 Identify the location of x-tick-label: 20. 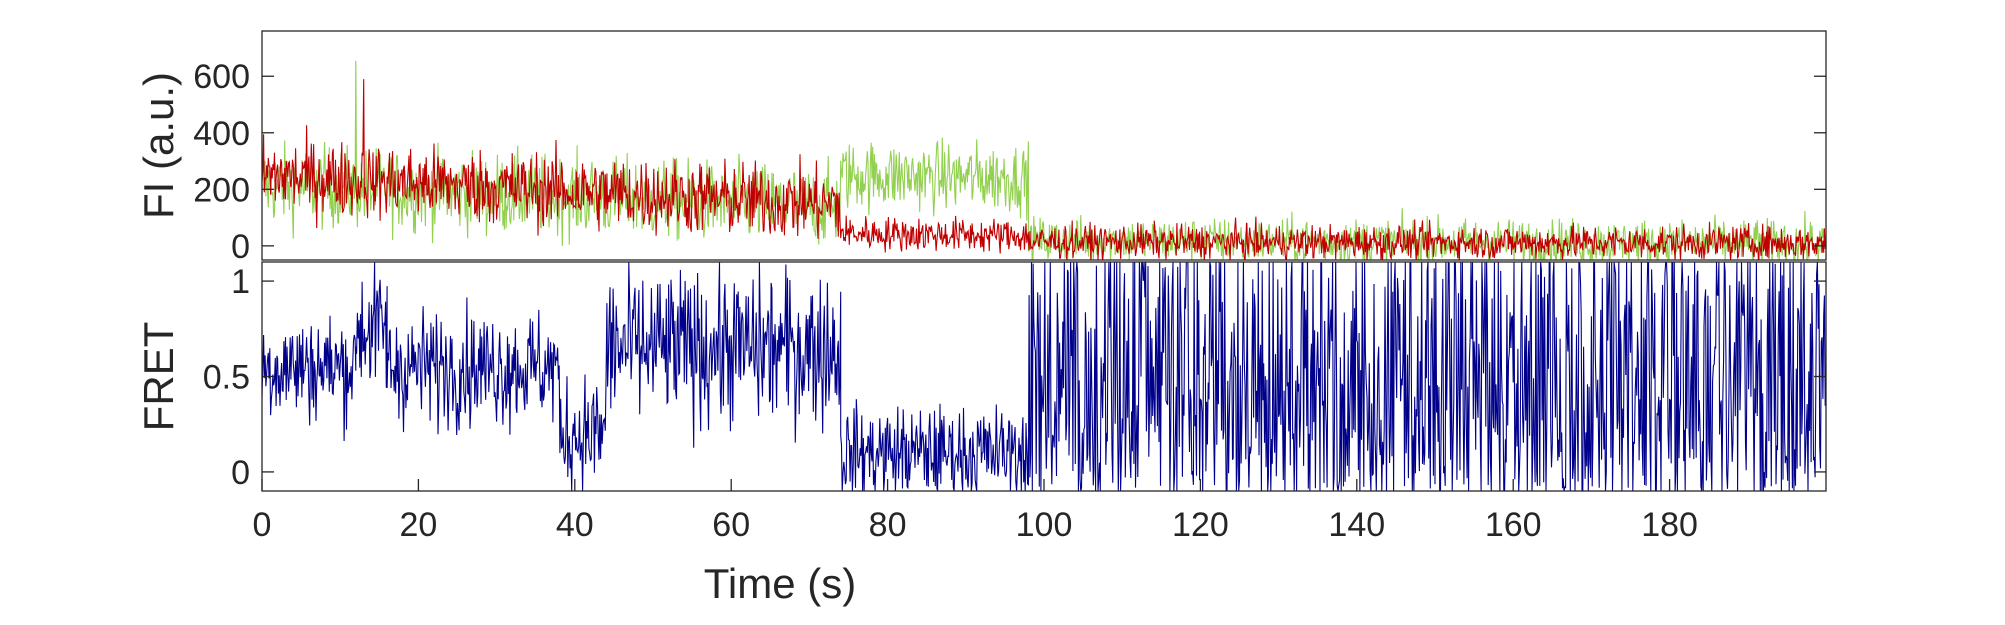
(418, 525).